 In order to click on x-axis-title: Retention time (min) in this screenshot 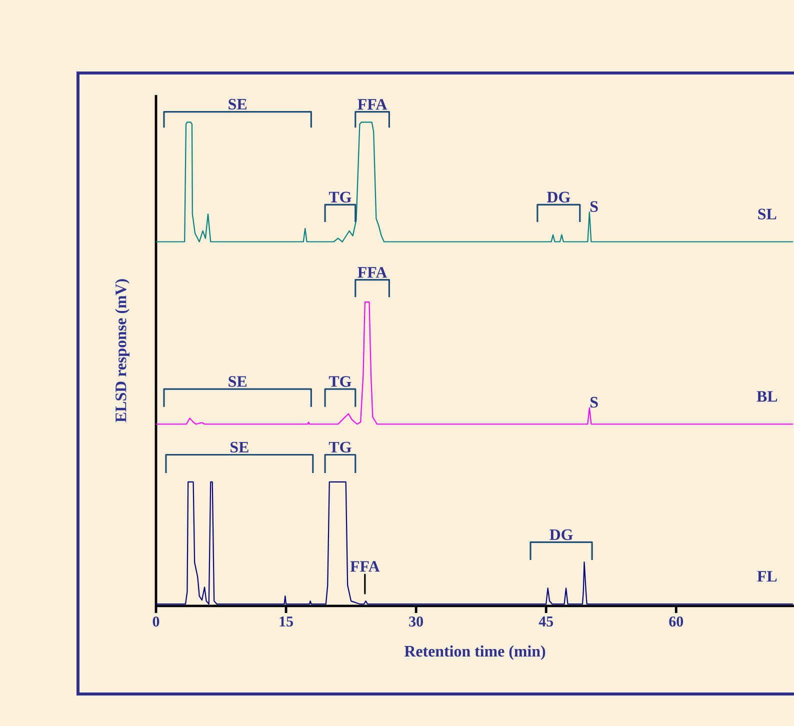, I will do `click(475, 652)`.